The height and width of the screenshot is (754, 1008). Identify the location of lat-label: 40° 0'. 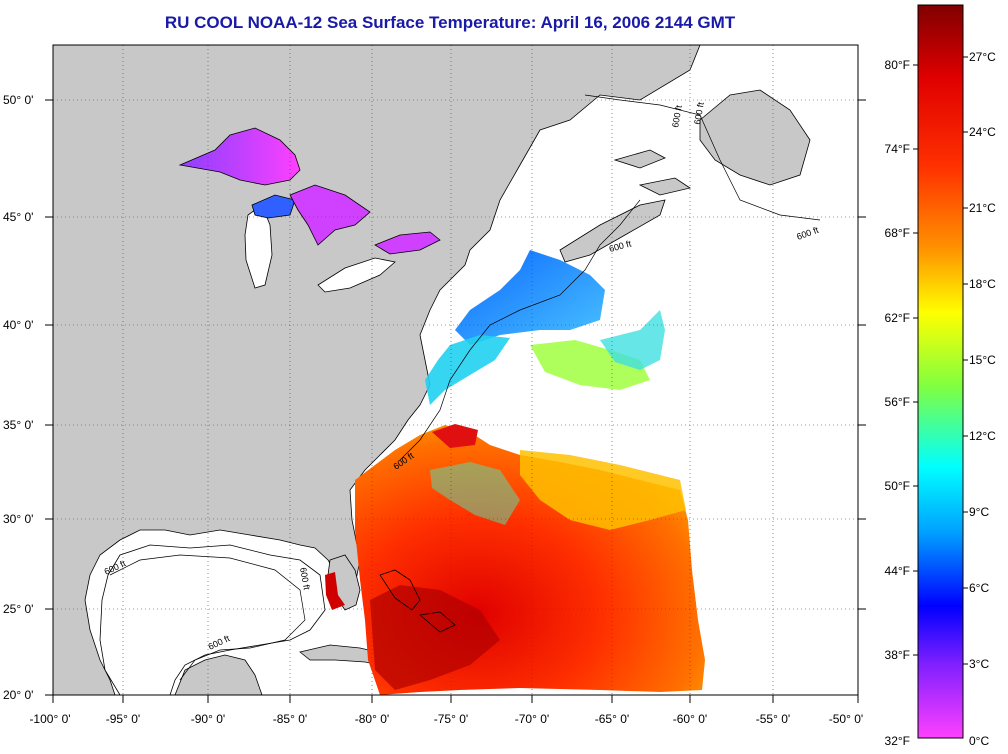
(18, 325).